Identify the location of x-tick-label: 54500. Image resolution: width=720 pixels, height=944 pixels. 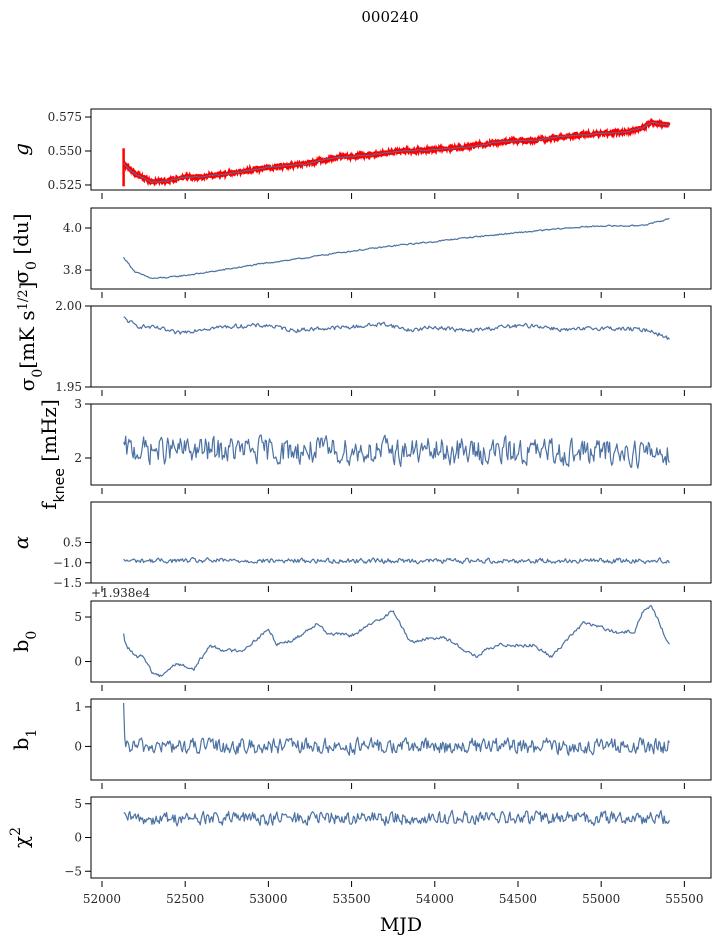
(518, 899).